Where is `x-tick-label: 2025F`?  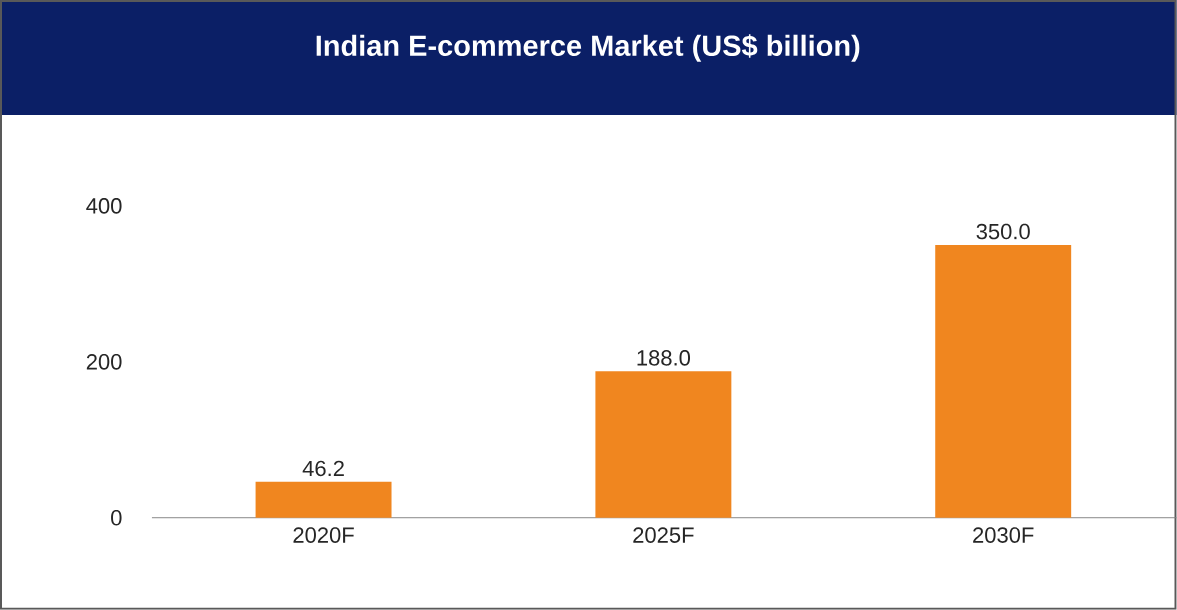
x-tick-label: 2025F is located at coordinates (663, 535).